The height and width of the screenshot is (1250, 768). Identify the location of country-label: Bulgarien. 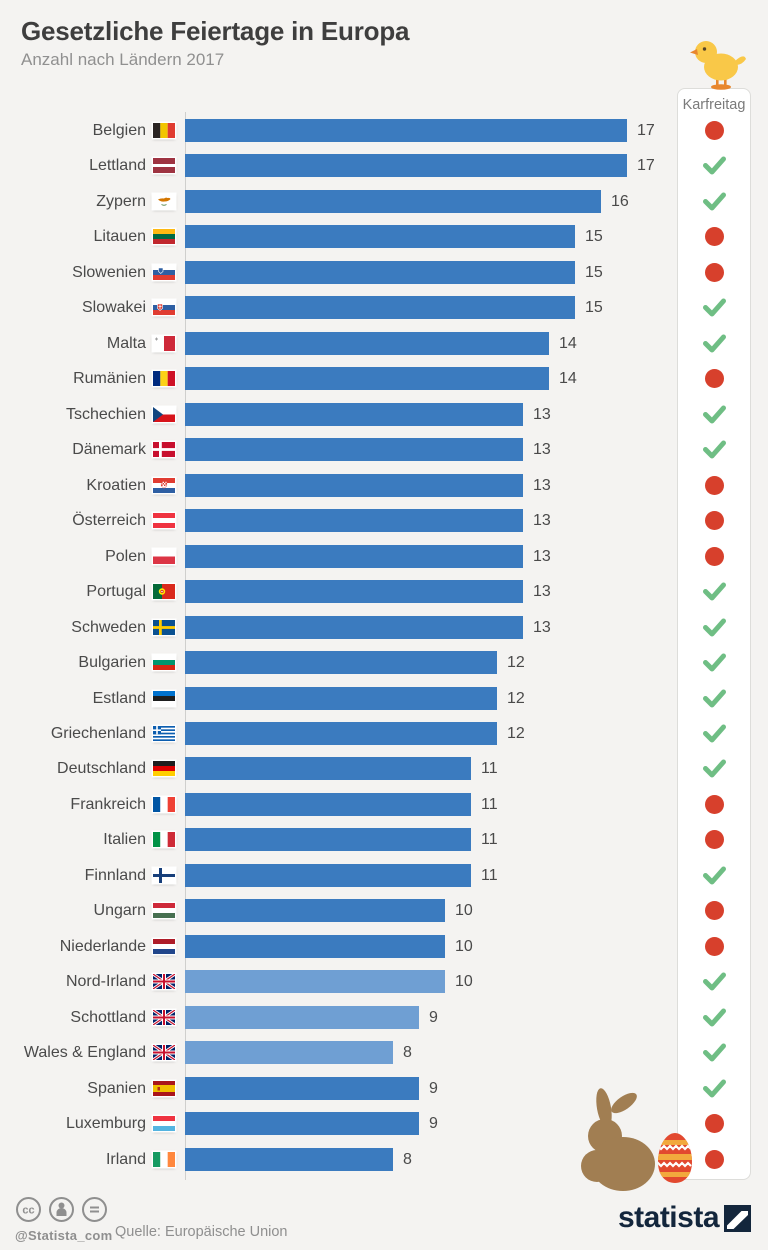
(112, 663).